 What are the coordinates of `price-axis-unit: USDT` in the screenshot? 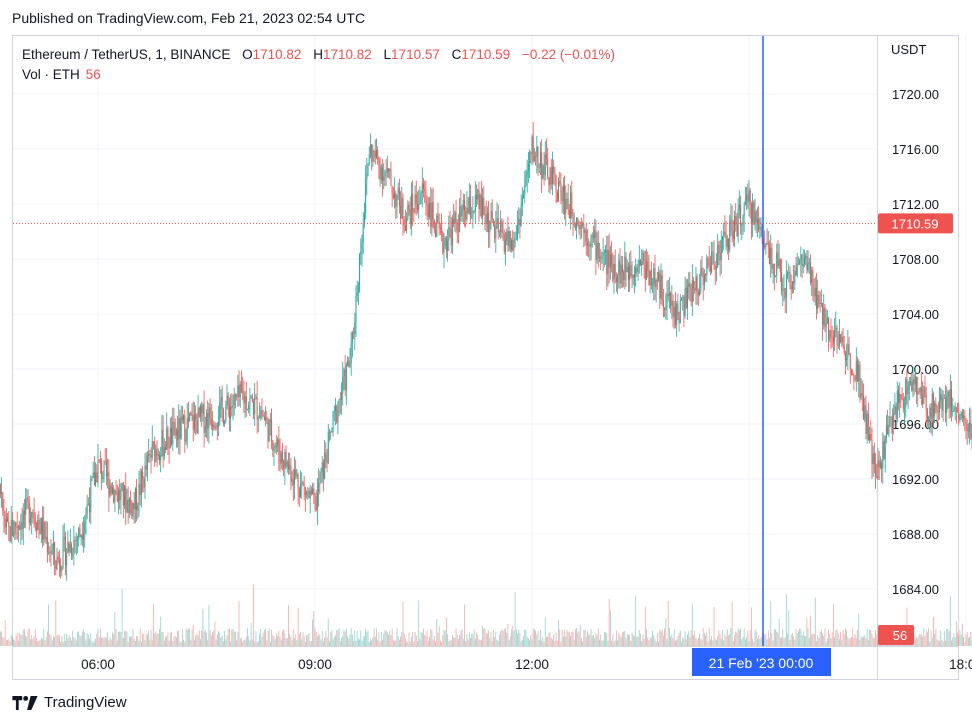 It's located at (909, 49).